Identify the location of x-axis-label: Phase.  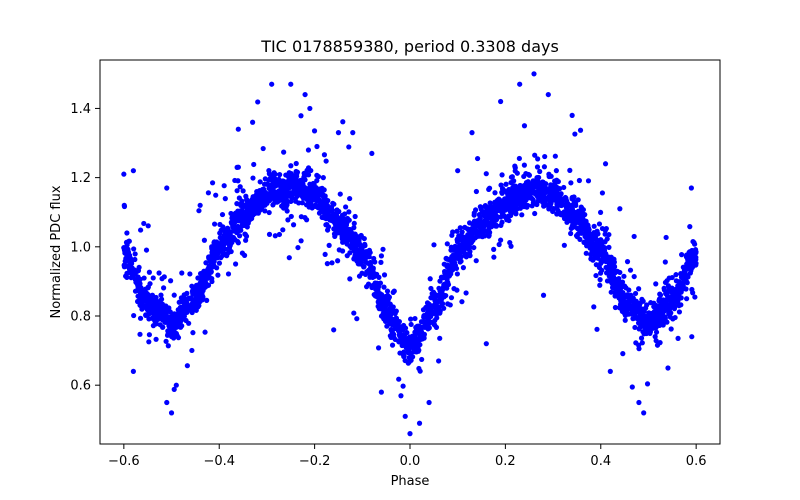
(410, 481).